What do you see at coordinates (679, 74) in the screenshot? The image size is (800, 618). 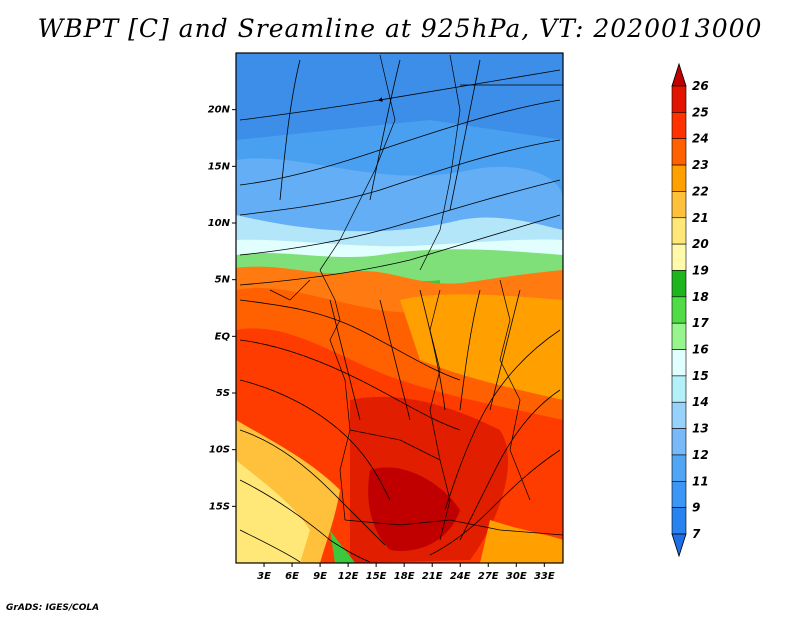 I see `colorbar-top-triangle` at bounding box center [679, 74].